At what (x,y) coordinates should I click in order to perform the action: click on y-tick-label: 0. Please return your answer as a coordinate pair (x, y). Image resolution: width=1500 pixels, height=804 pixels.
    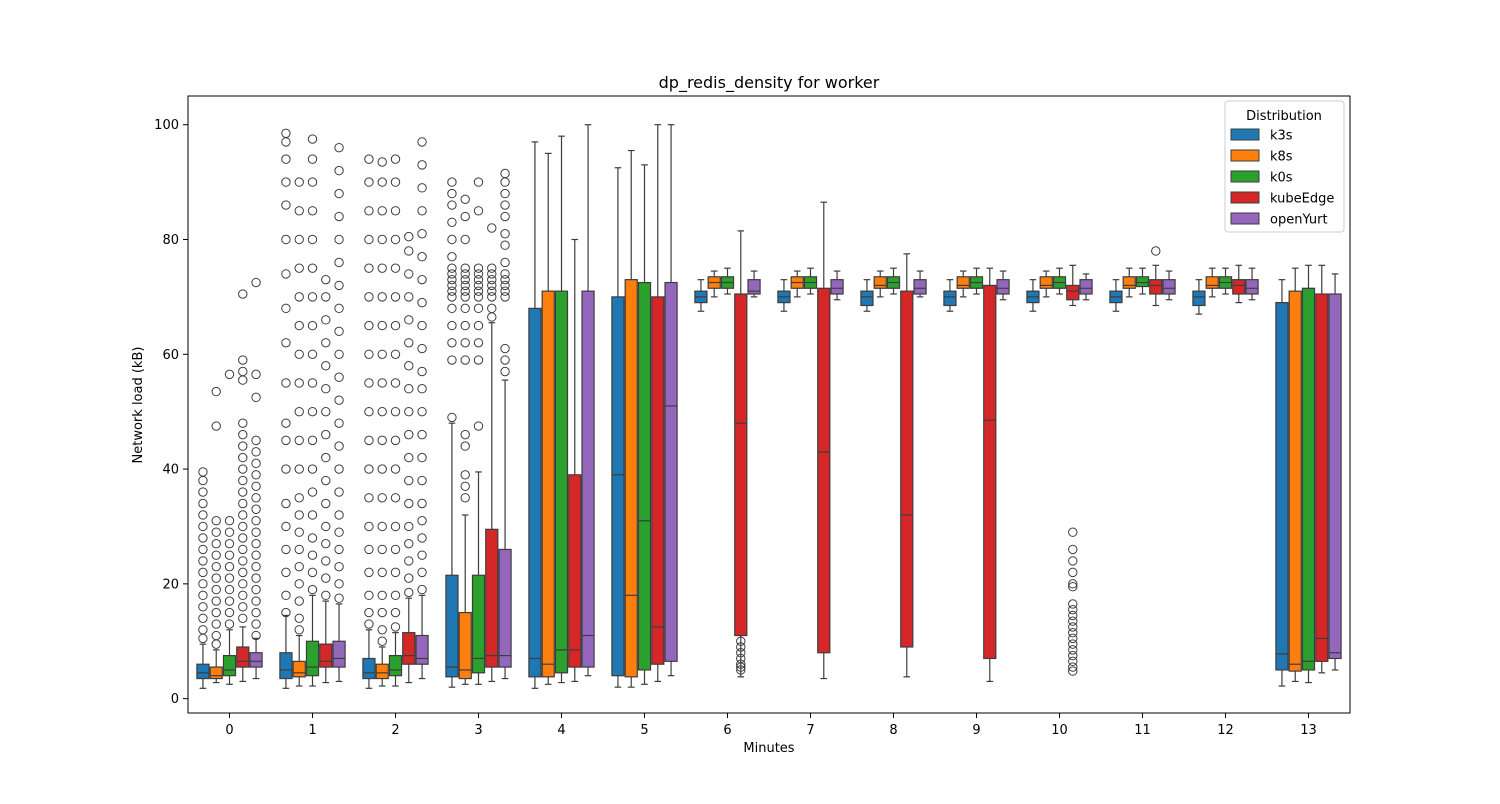
    Looking at the image, I should click on (175, 699).